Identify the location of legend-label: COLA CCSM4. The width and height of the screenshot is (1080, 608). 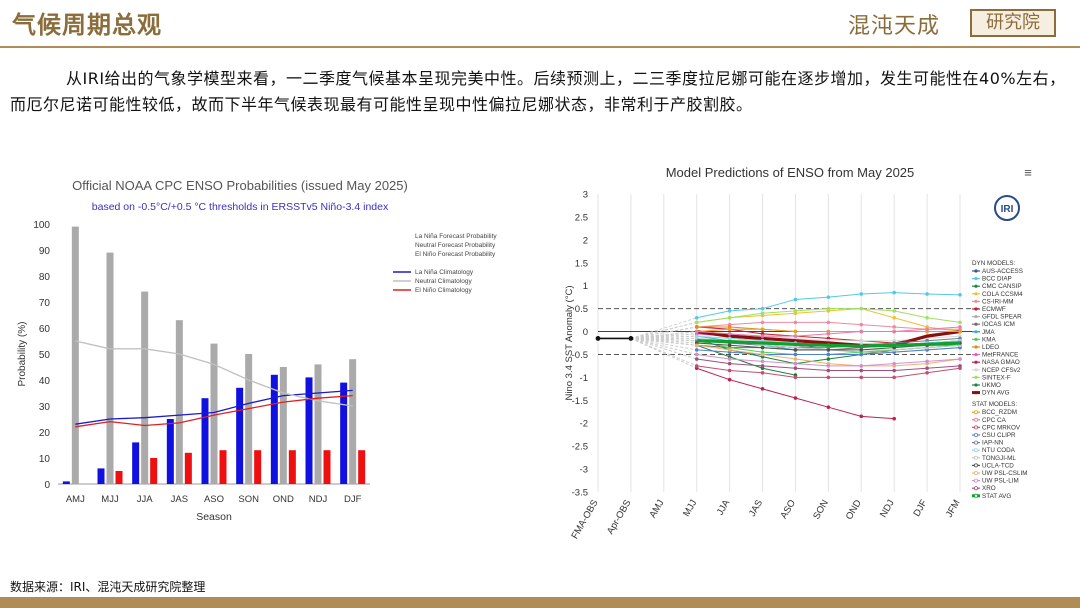
(1002, 294).